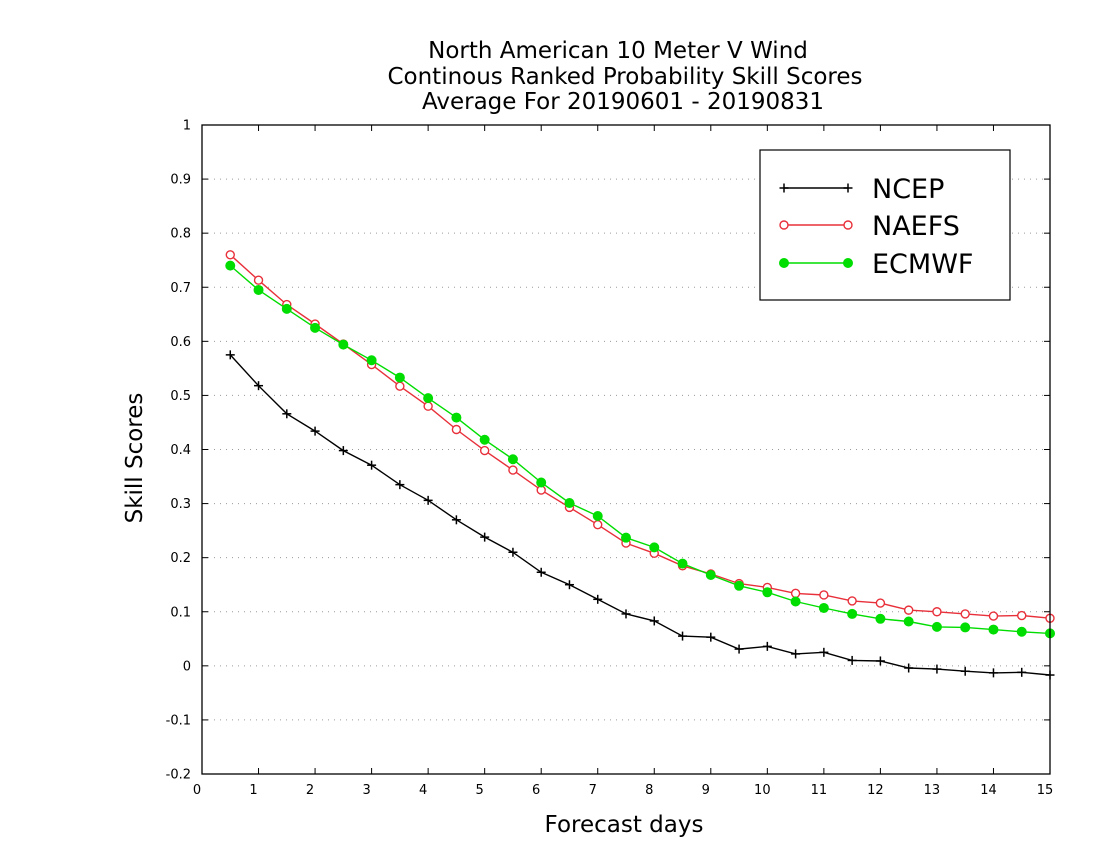 Image resolution: width=1100 pixels, height=855 pixels. I want to click on y-tick-label: 0.4, so click(180, 450).